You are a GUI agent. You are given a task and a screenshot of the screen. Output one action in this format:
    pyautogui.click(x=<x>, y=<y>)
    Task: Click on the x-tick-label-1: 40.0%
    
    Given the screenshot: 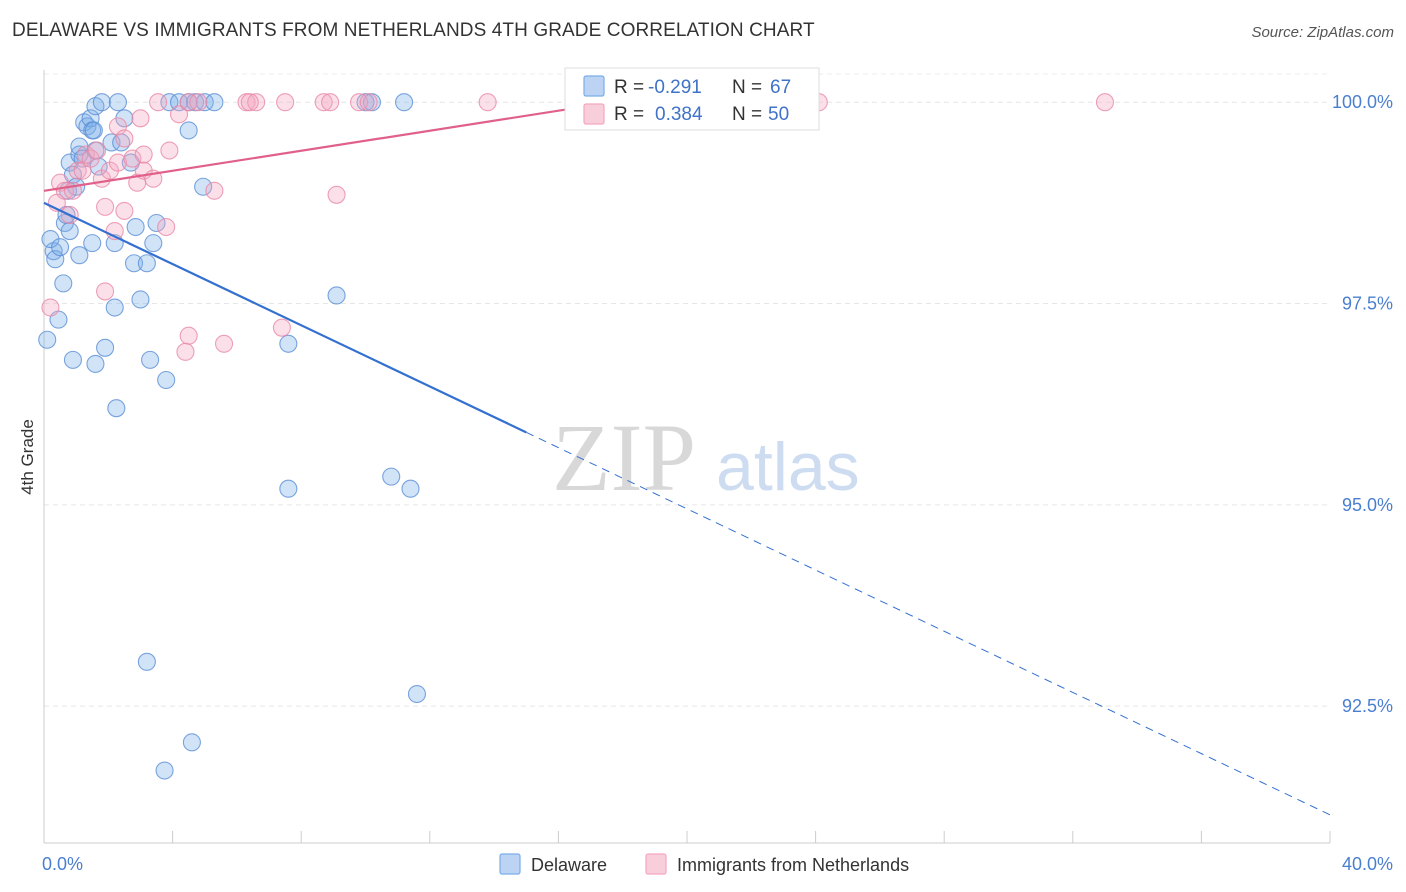 What is the action you would take?
    pyautogui.click(x=1367, y=864)
    